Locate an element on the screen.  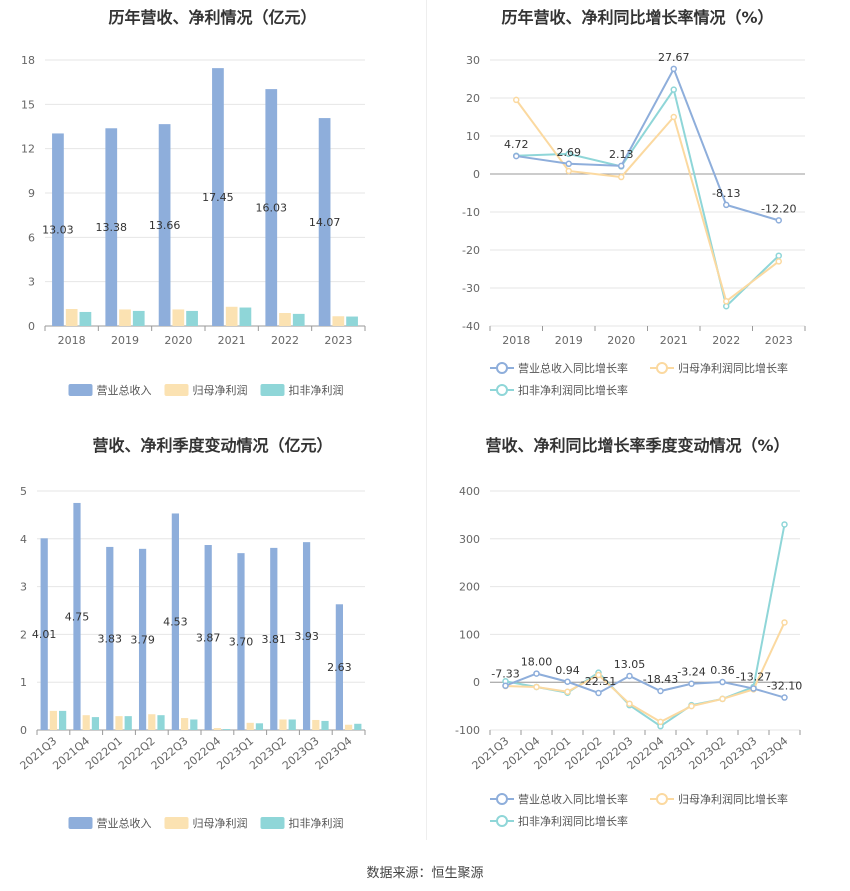
data-label: 2.13 is located at coordinates (621, 154).